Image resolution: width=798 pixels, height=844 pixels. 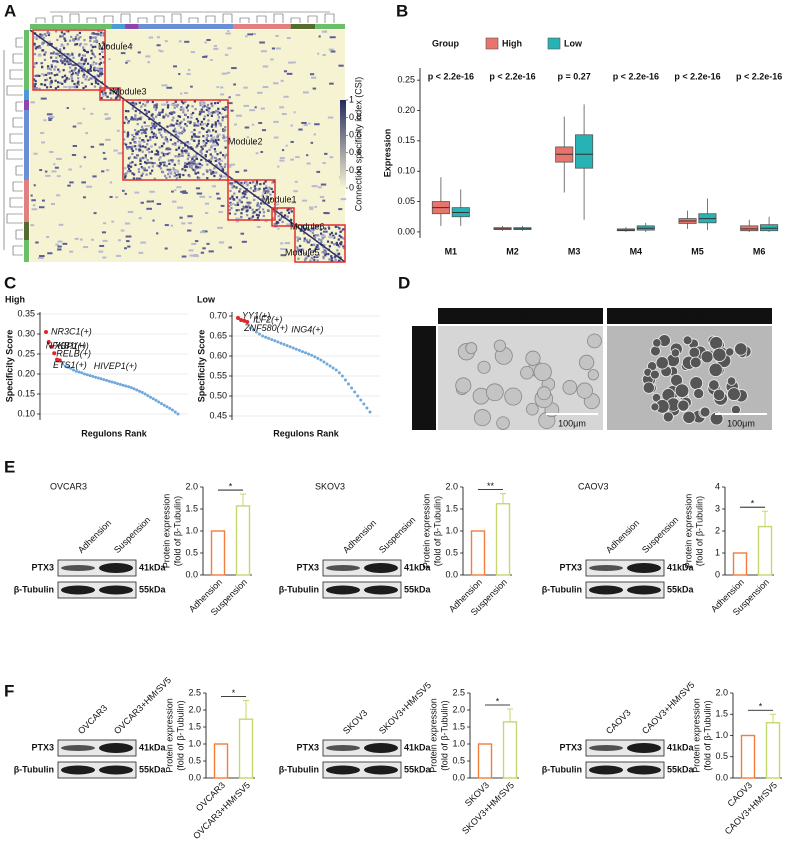 I want to click on module-label: Module3, so click(x=129, y=91).